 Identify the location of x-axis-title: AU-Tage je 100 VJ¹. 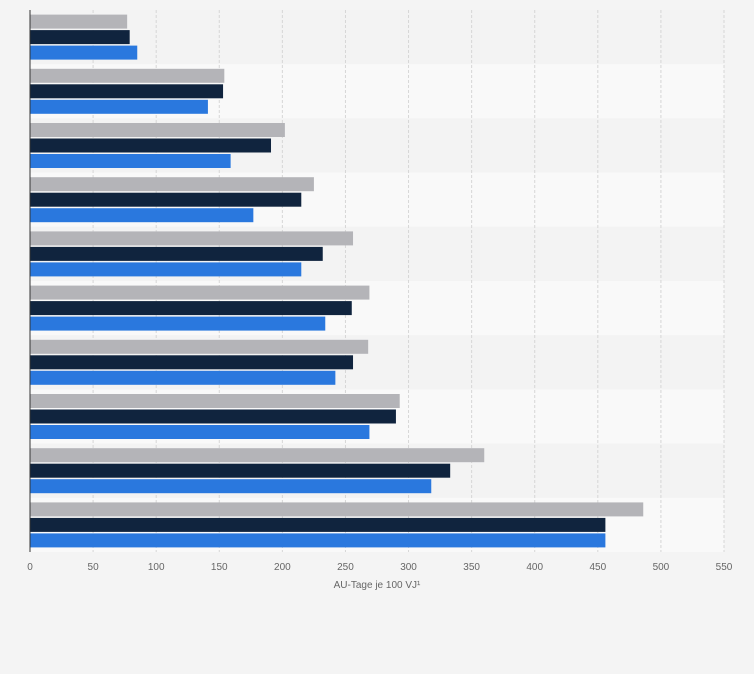
(377, 585).